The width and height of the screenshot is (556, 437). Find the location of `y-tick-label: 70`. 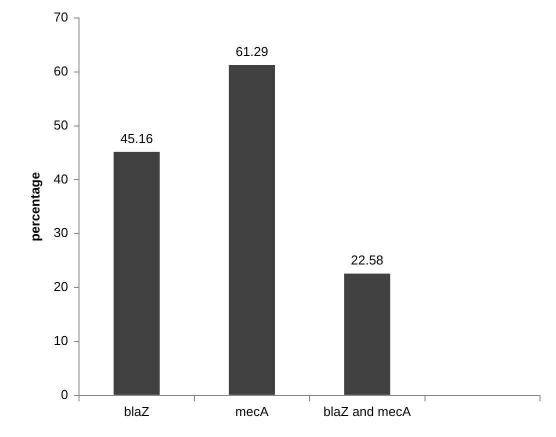

y-tick-label: 70 is located at coordinates (61, 17).